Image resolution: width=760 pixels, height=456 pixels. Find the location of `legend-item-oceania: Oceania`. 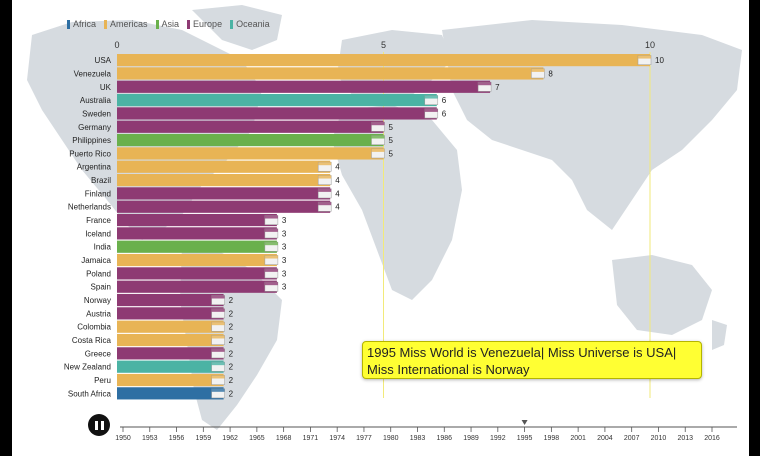

legend-item-oceania: Oceania is located at coordinates (250, 24).